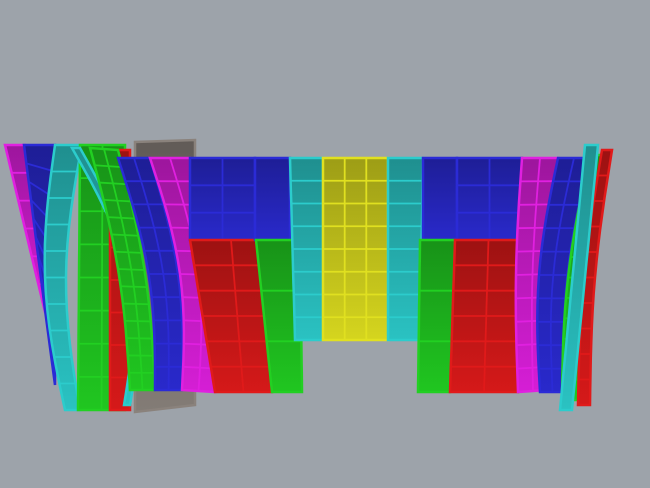  What do you see at coordinates (579, 277) in the screenshot?
I see `cyan-panel-right` at bounding box center [579, 277].